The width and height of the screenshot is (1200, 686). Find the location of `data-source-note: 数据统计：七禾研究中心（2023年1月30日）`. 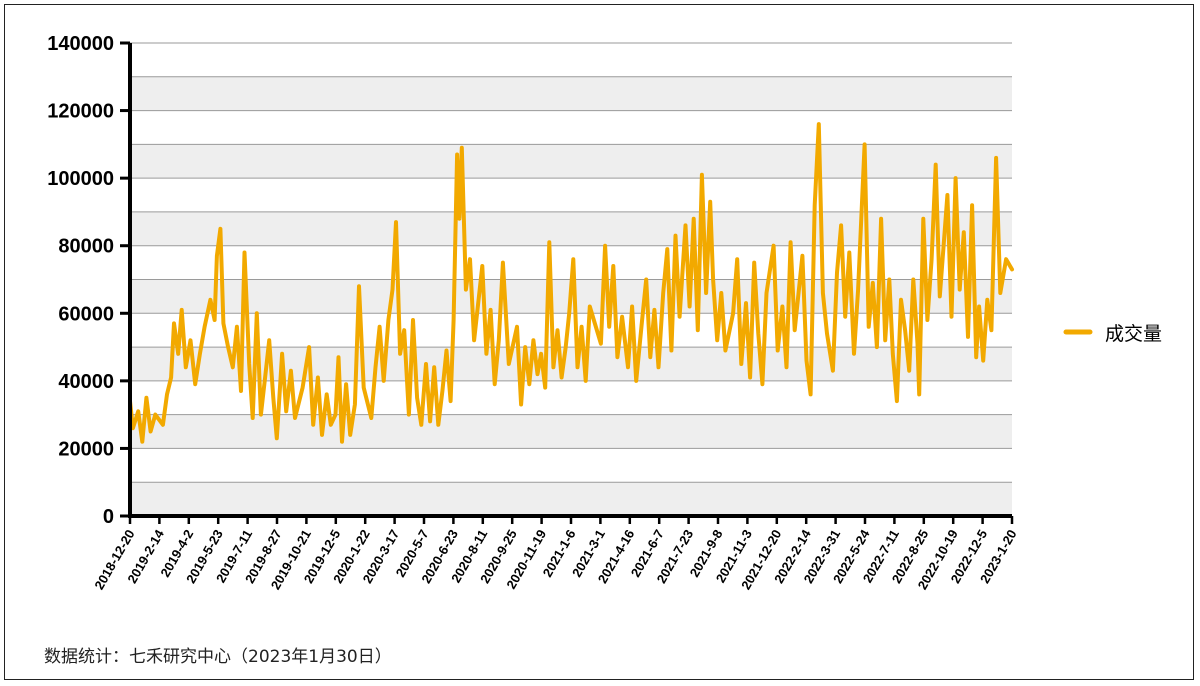

data-source-note: 数据统计：七禾研究中心（2023年1月30日） is located at coordinates (218, 657).